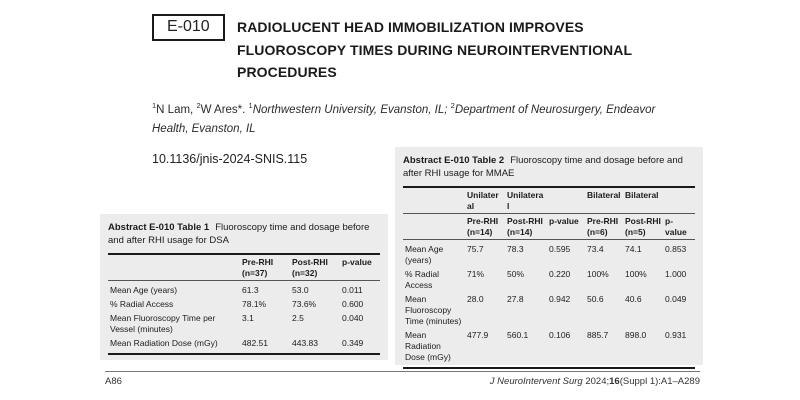  I want to click on cell-post: 53.0, so click(300, 290).